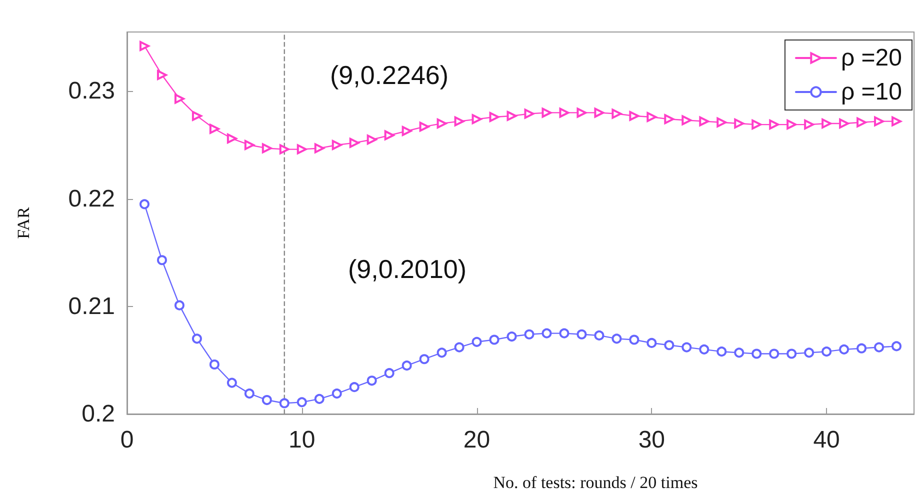 The width and height of the screenshot is (915, 500). I want to click on x-tick-label: 40, so click(826, 440).